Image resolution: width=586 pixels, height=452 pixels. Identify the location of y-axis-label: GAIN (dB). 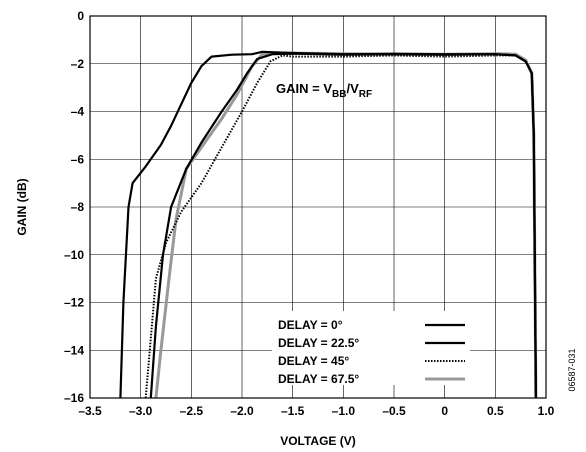
(22, 206).